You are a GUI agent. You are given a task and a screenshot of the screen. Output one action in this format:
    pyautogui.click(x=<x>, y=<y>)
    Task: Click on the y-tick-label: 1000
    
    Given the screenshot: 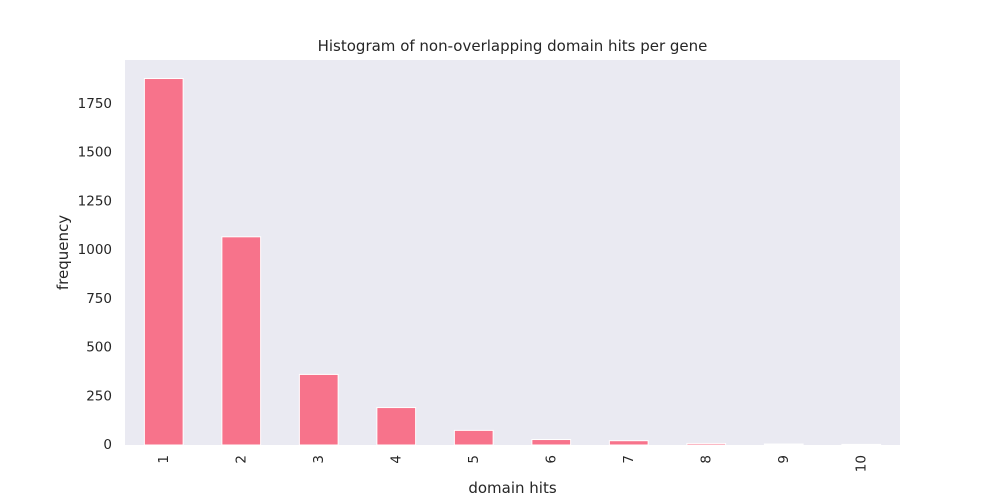 What is the action you would take?
    pyautogui.click(x=95, y=250)
    